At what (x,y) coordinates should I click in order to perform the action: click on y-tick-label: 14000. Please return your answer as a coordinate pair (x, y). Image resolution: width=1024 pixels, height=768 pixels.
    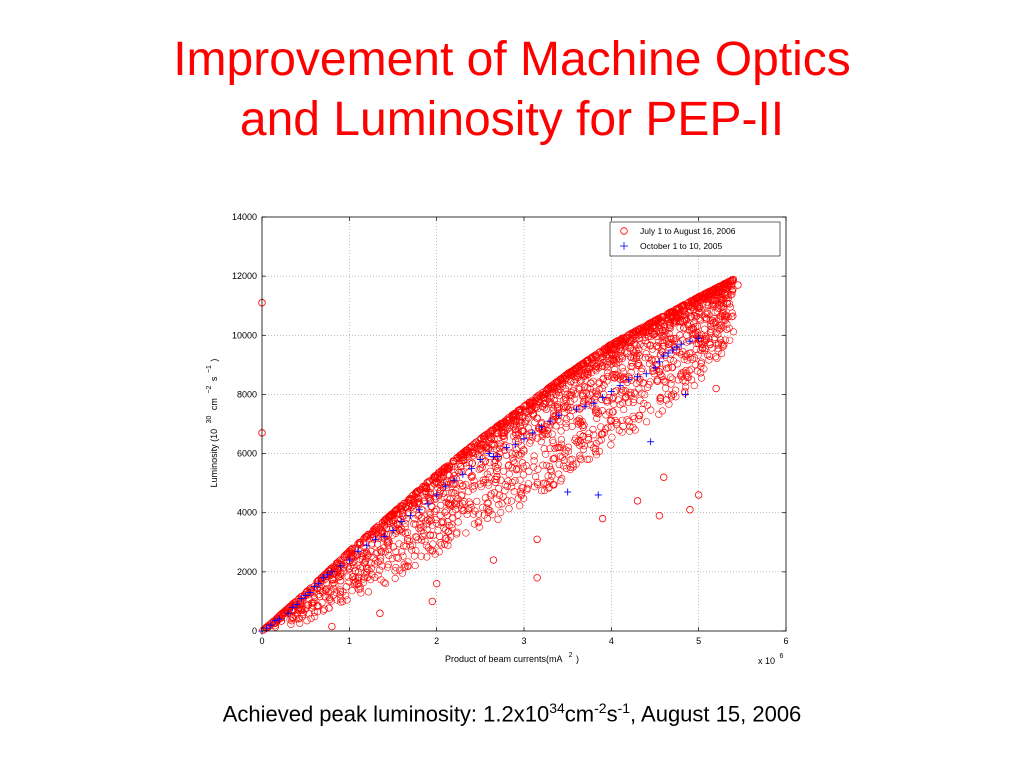
    Looking at the image, I should click on (244, 217).